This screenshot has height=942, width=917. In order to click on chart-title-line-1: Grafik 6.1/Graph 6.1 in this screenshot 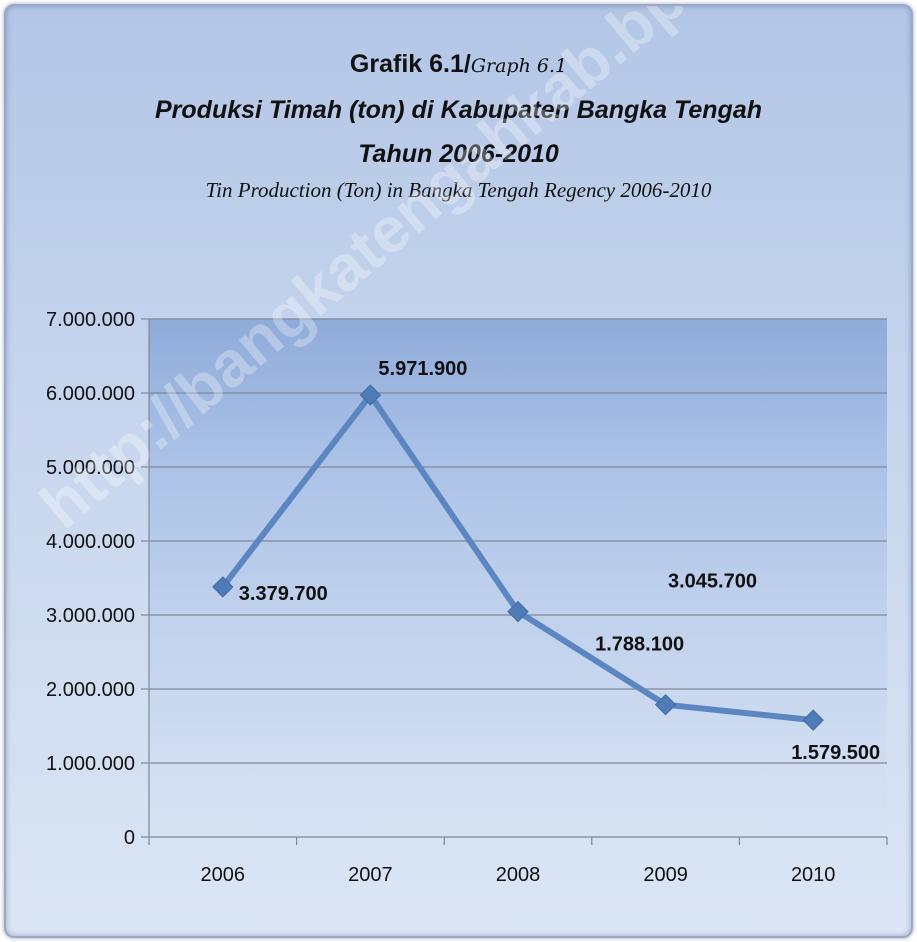, I will do `click(458, 64)`.